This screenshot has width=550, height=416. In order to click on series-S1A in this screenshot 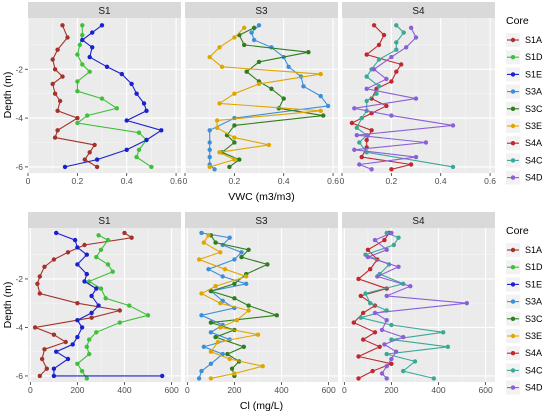, I will do `click(83, 304)`.